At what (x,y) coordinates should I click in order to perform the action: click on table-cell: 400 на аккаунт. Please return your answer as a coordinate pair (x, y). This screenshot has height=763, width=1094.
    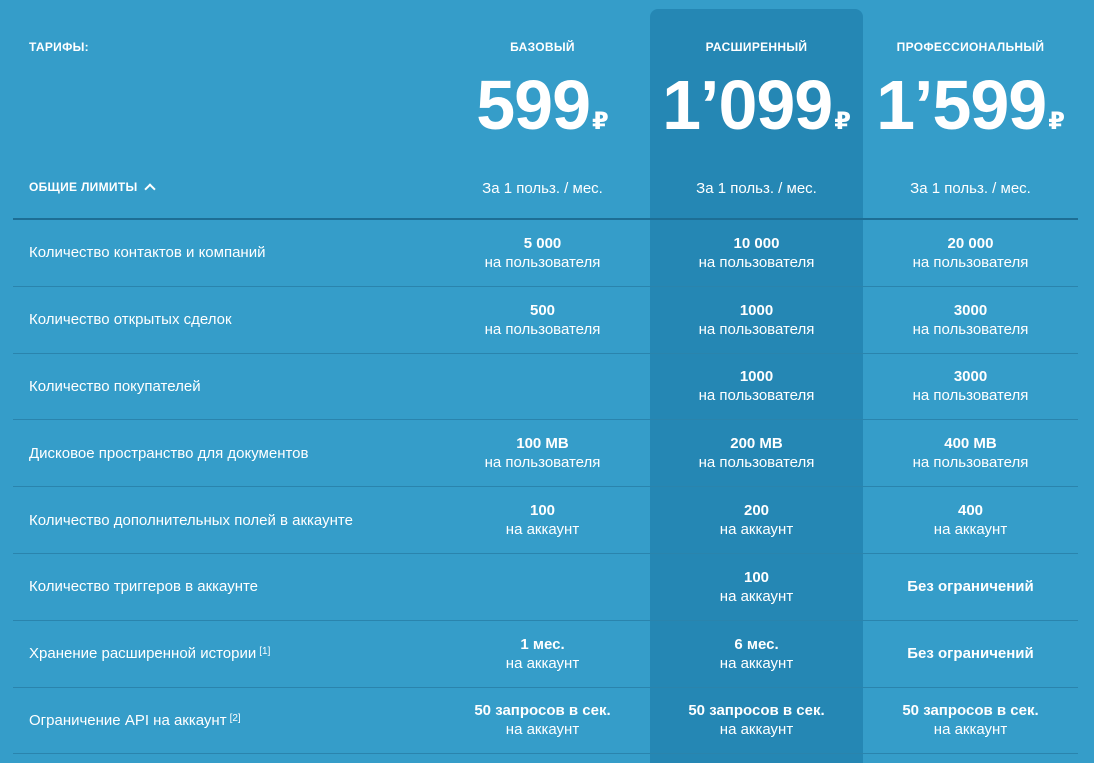
    Looking at the image, I should click on (970, 520).